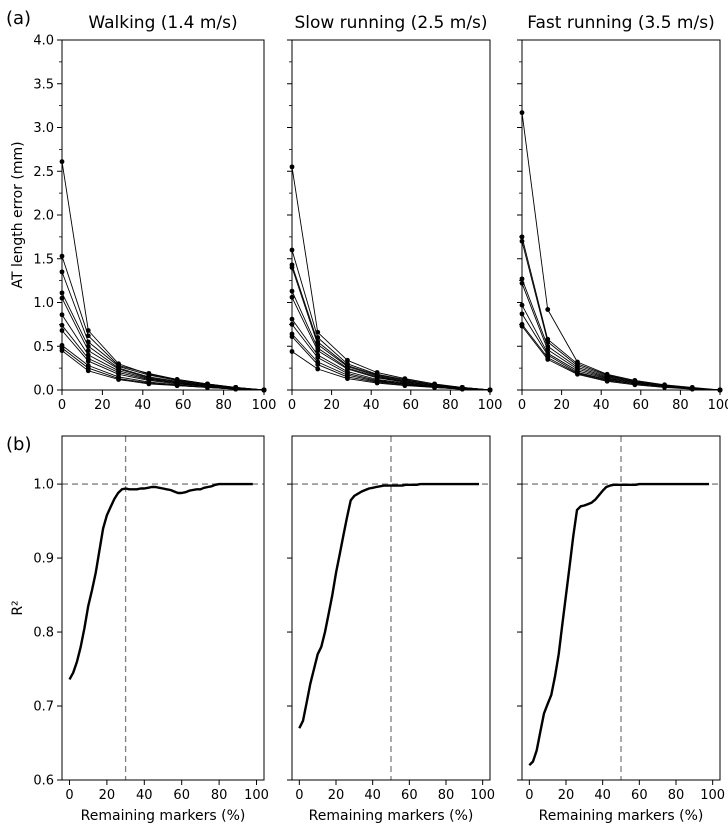 This screenshot has height=836, width=728. I want to click on chart-panel-5: 0 20 40 60 80 100 Remaining markers (%), so click(391, 629).